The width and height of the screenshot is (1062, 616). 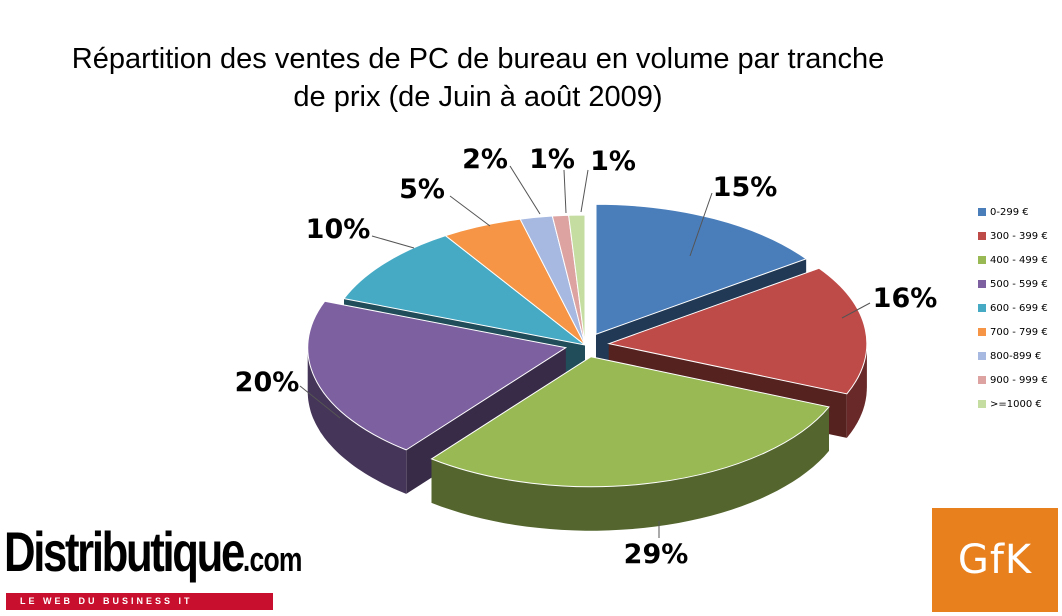 I want to click on legend-label-1: 300 - 399 €, so click(x=1019, y=236).